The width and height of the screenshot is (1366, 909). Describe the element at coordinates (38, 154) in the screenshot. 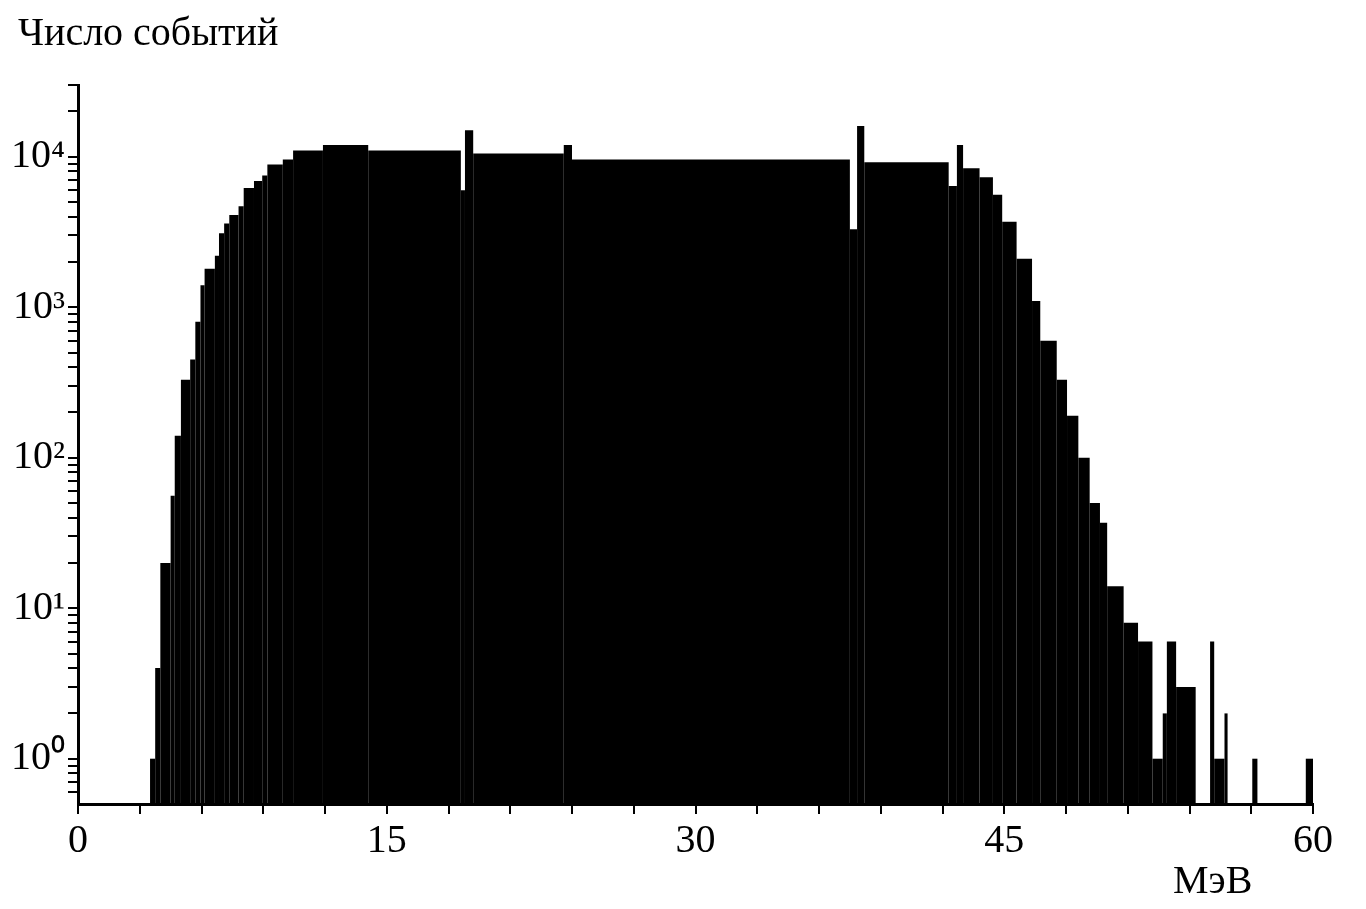

I see `y-tick-label: 10⁴` at that location.